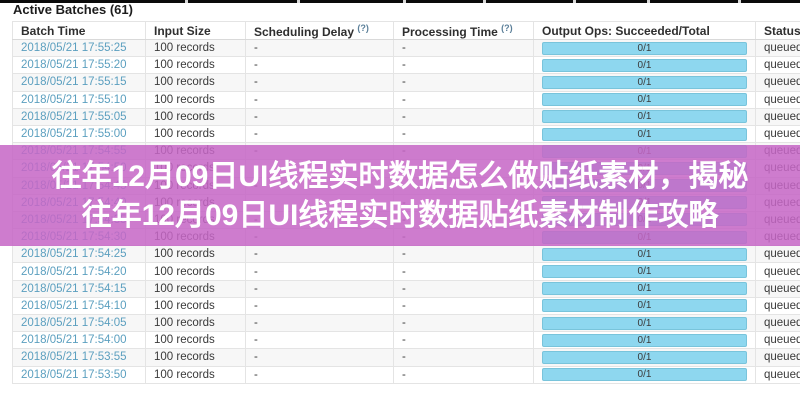  I want to click on batch-time-cell: 2018/05/21 17:54:05, so click(79, 323).